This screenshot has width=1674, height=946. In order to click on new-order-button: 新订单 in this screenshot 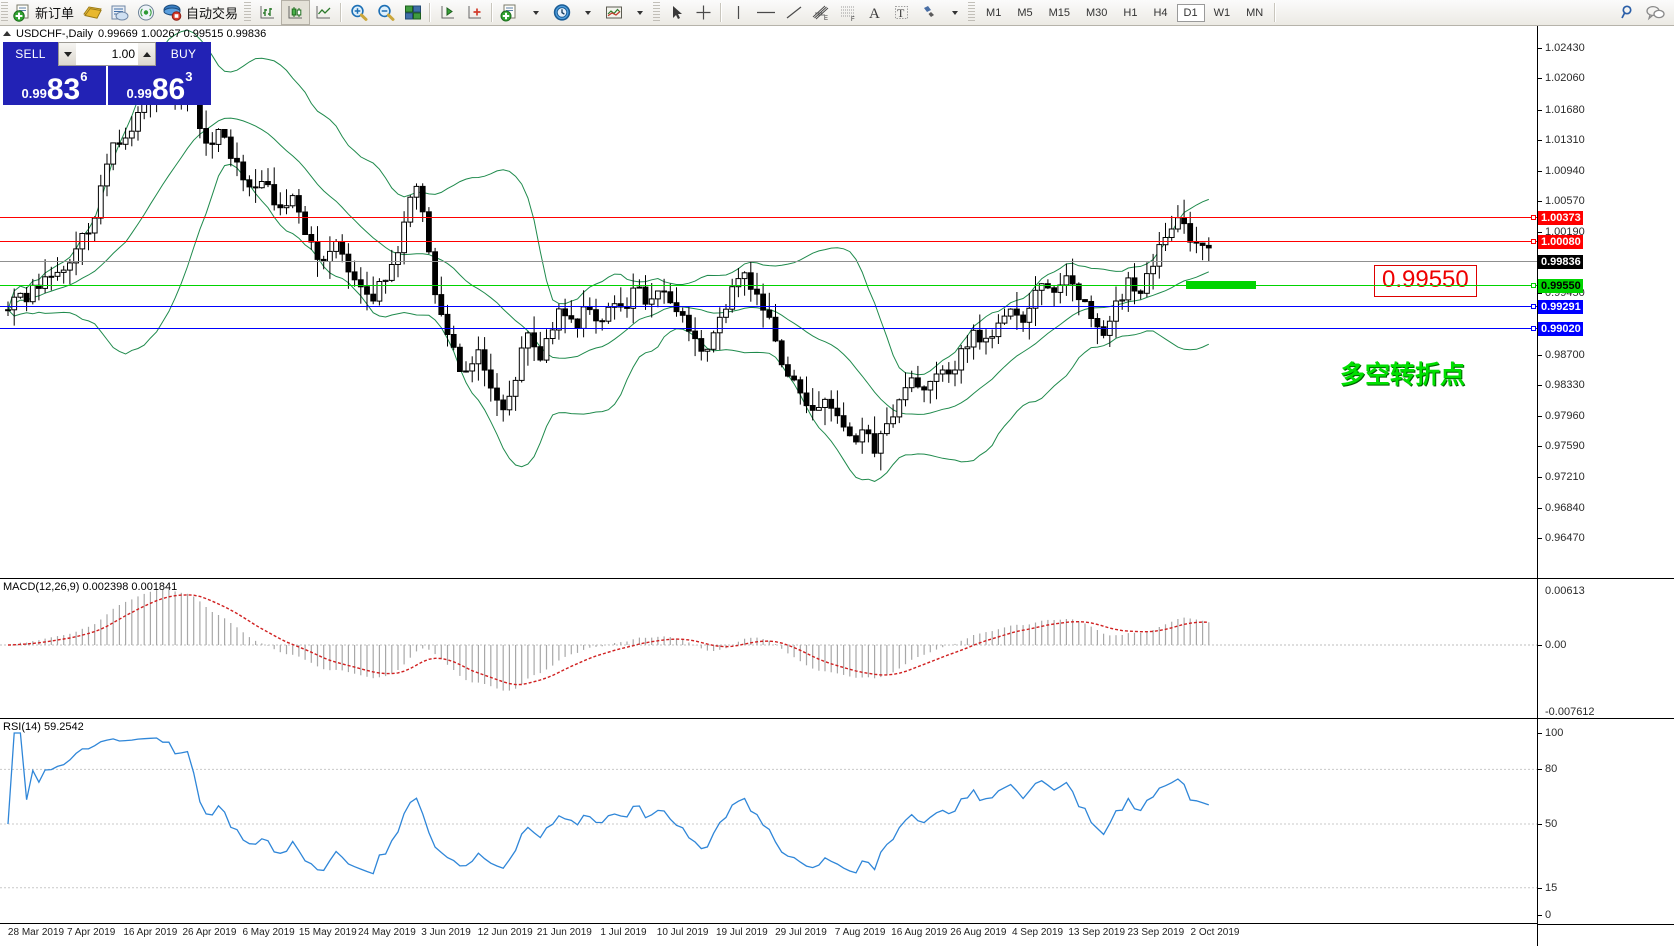, I will do `click(45, 12)`.